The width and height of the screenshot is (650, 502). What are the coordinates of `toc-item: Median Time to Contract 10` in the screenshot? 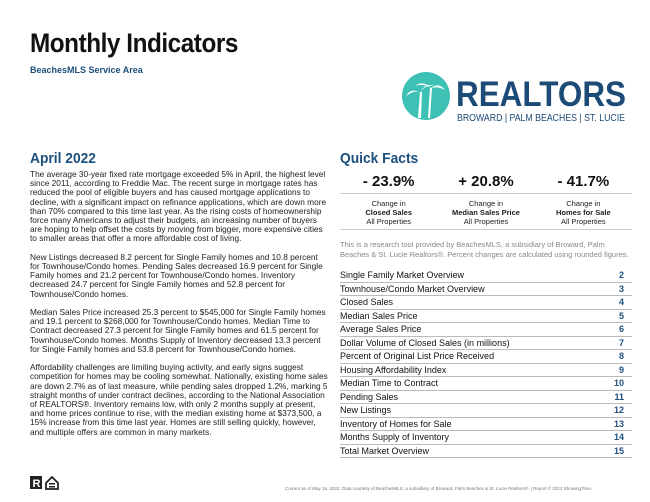 It's located at (486, 384).